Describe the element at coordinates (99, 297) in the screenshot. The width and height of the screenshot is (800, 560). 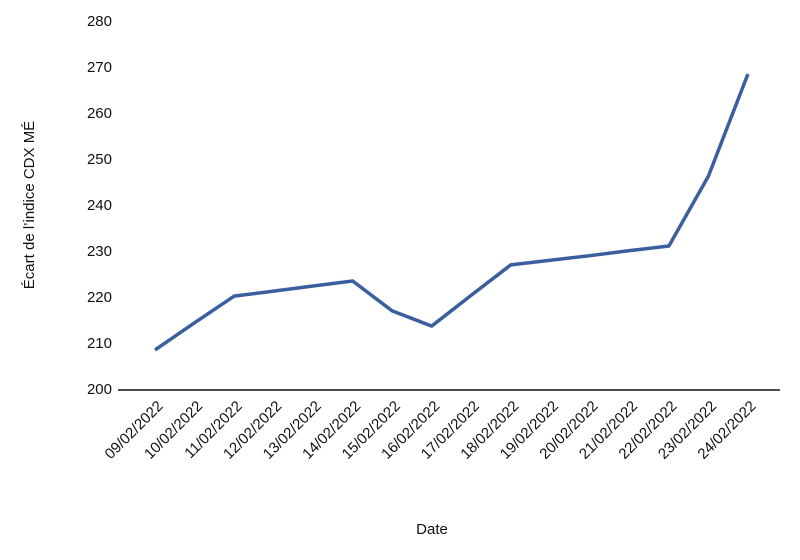
I see `y-tick-label: 220` at that location.